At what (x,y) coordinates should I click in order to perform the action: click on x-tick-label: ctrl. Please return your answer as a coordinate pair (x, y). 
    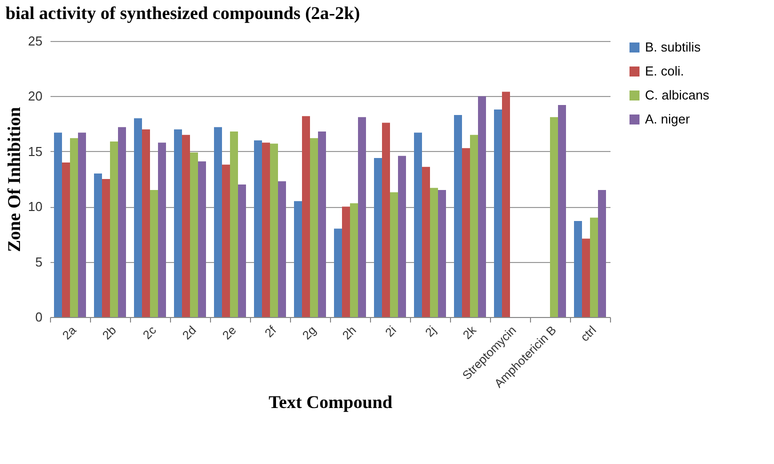
    Looking at the image, I should click on (588, 333).